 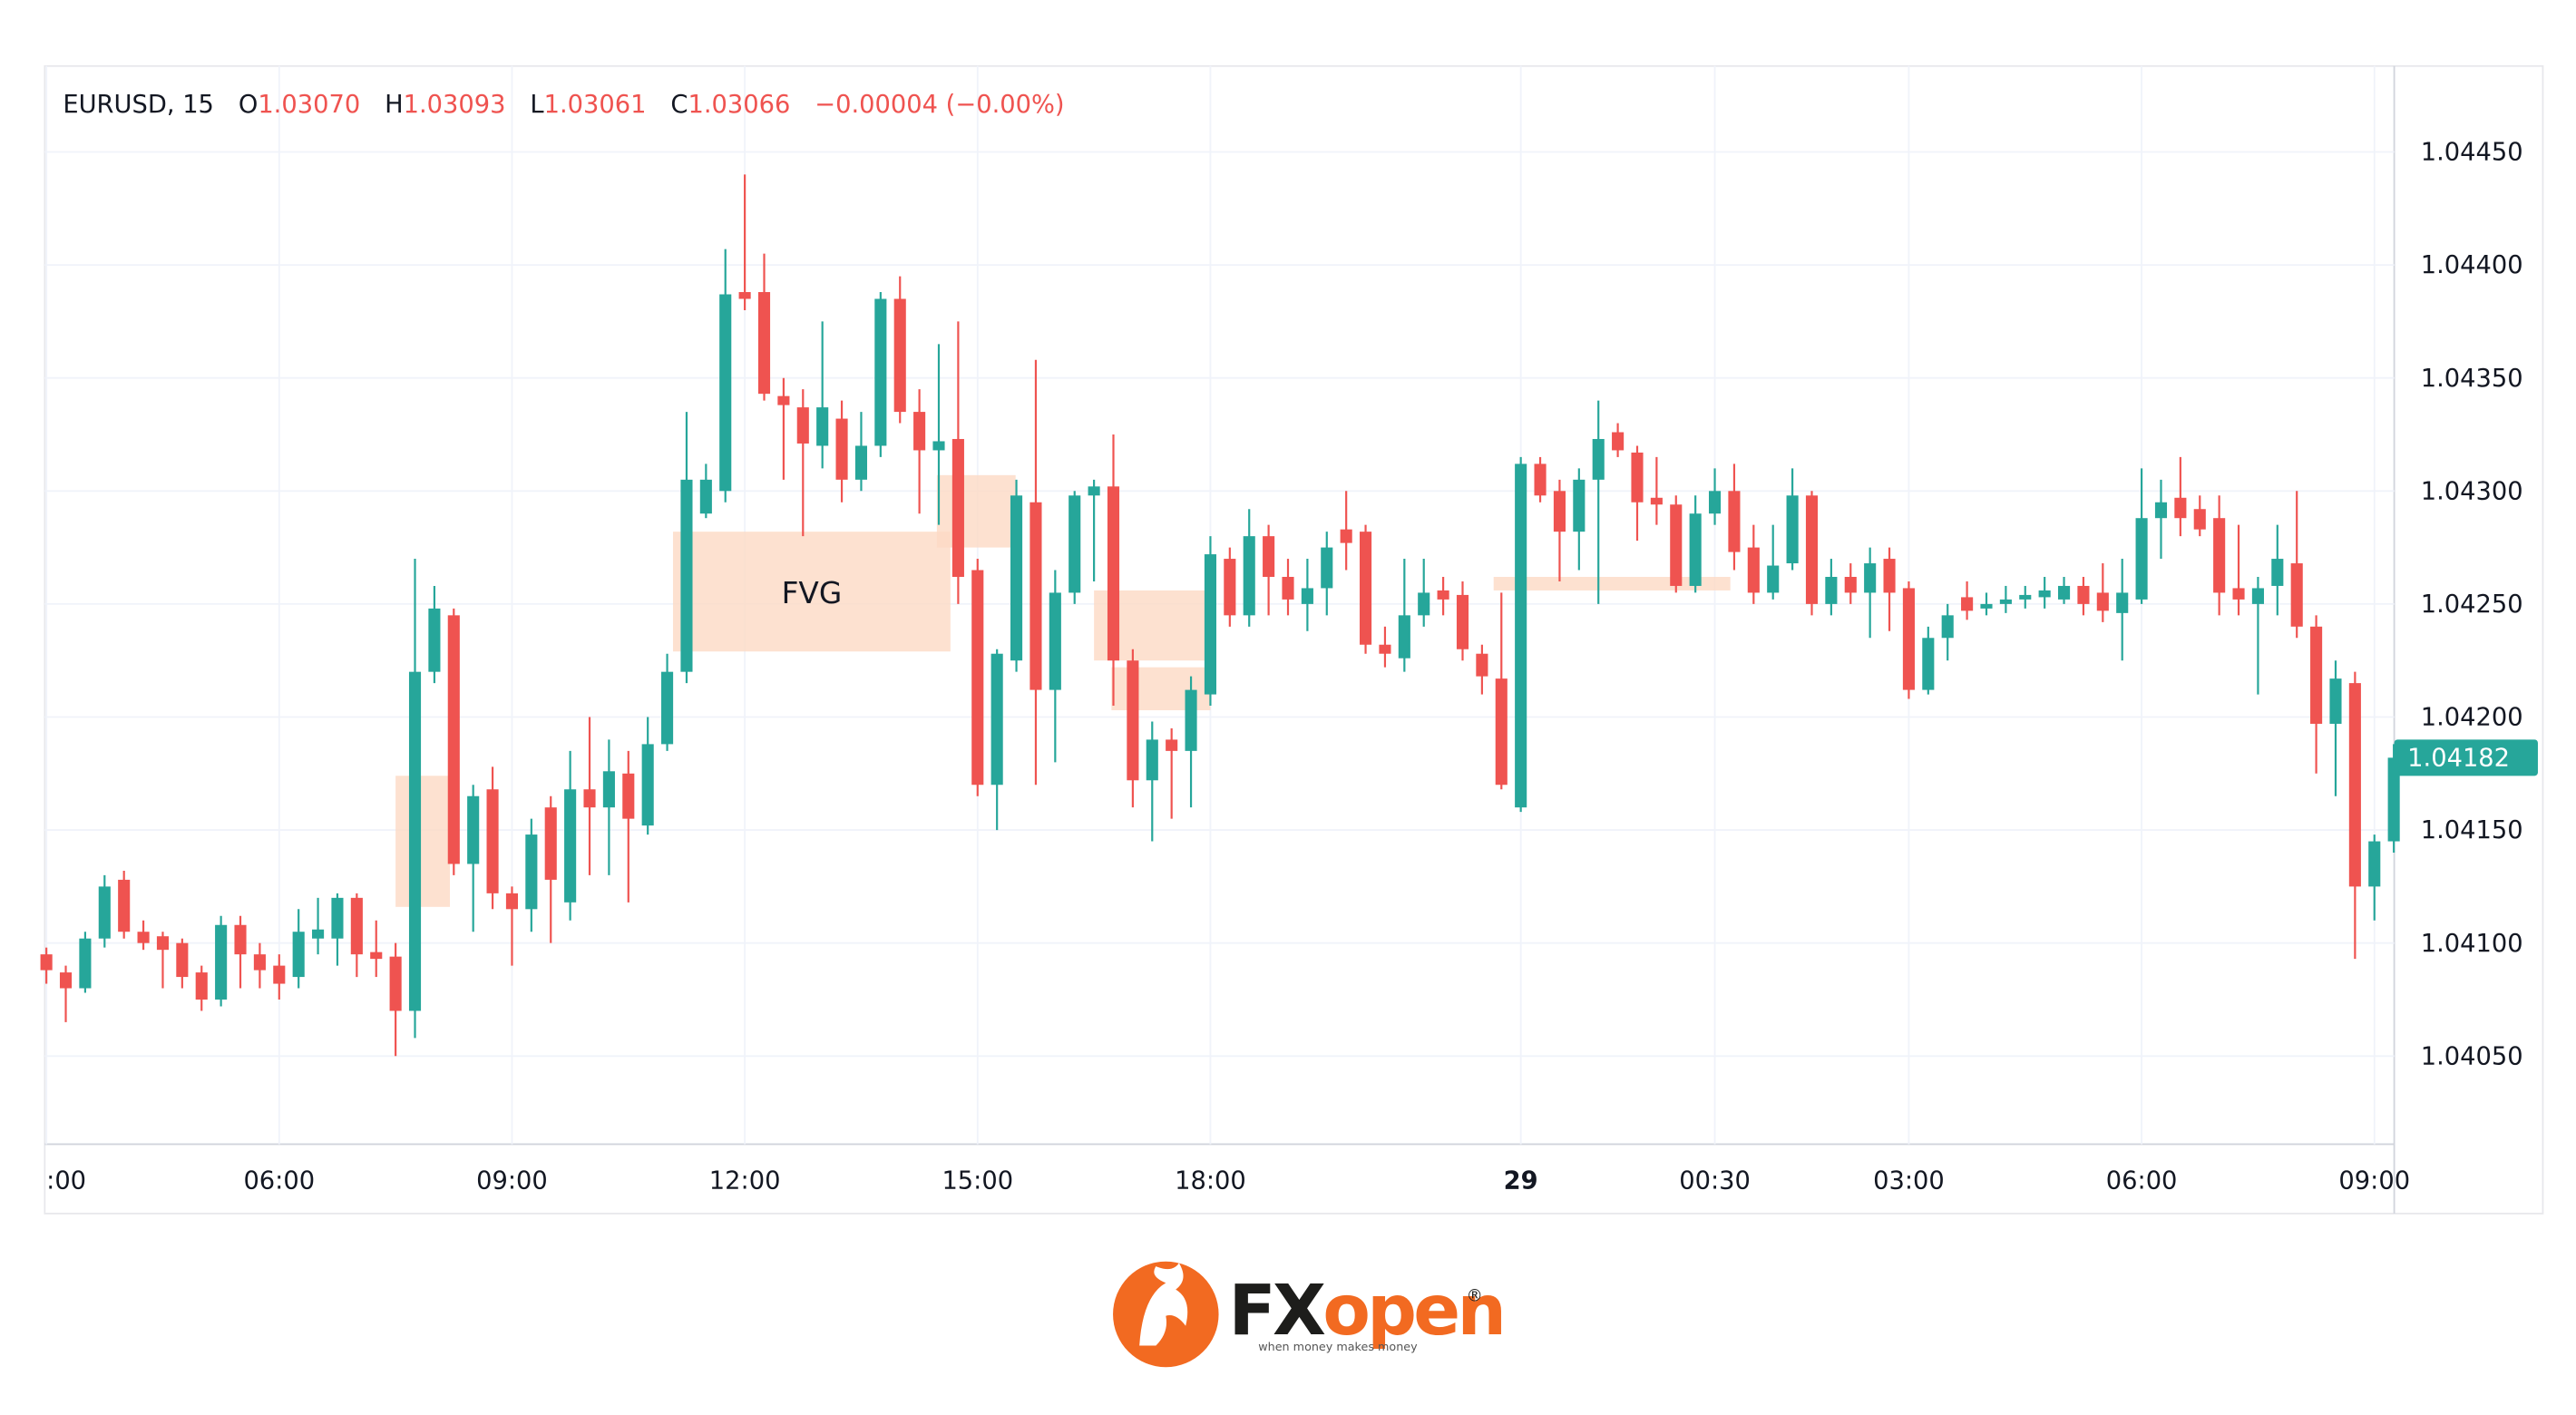 I want to click on x-tick-label: 03:00, so click(x=1909, y=1181).